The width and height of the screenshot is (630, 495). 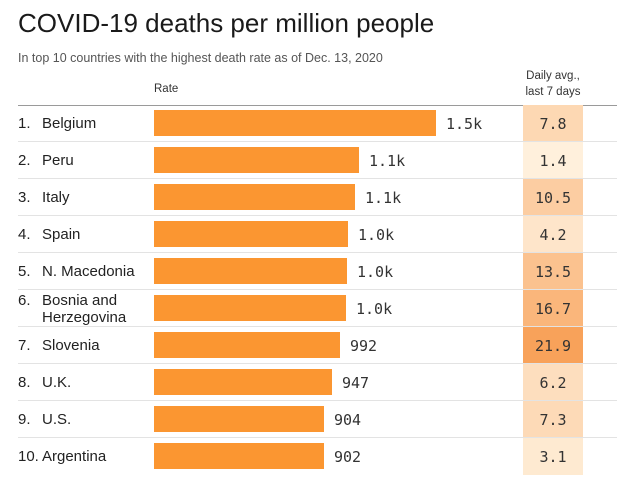 I want to click on table-row: 4. Spain 1.0k 4.2, so click(x=317, y=234).